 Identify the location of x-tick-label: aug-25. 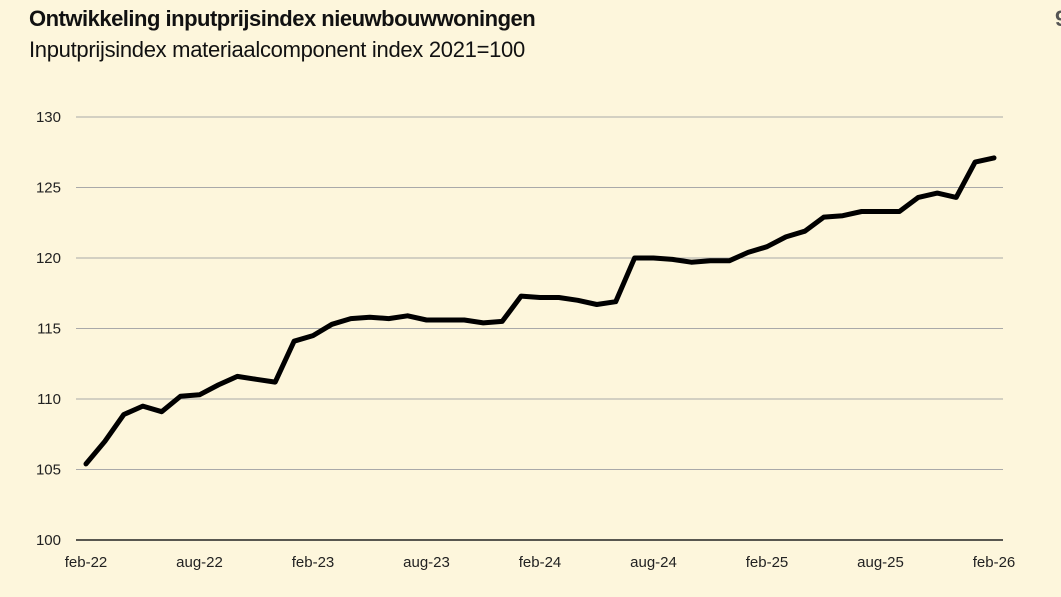
(880, 562).